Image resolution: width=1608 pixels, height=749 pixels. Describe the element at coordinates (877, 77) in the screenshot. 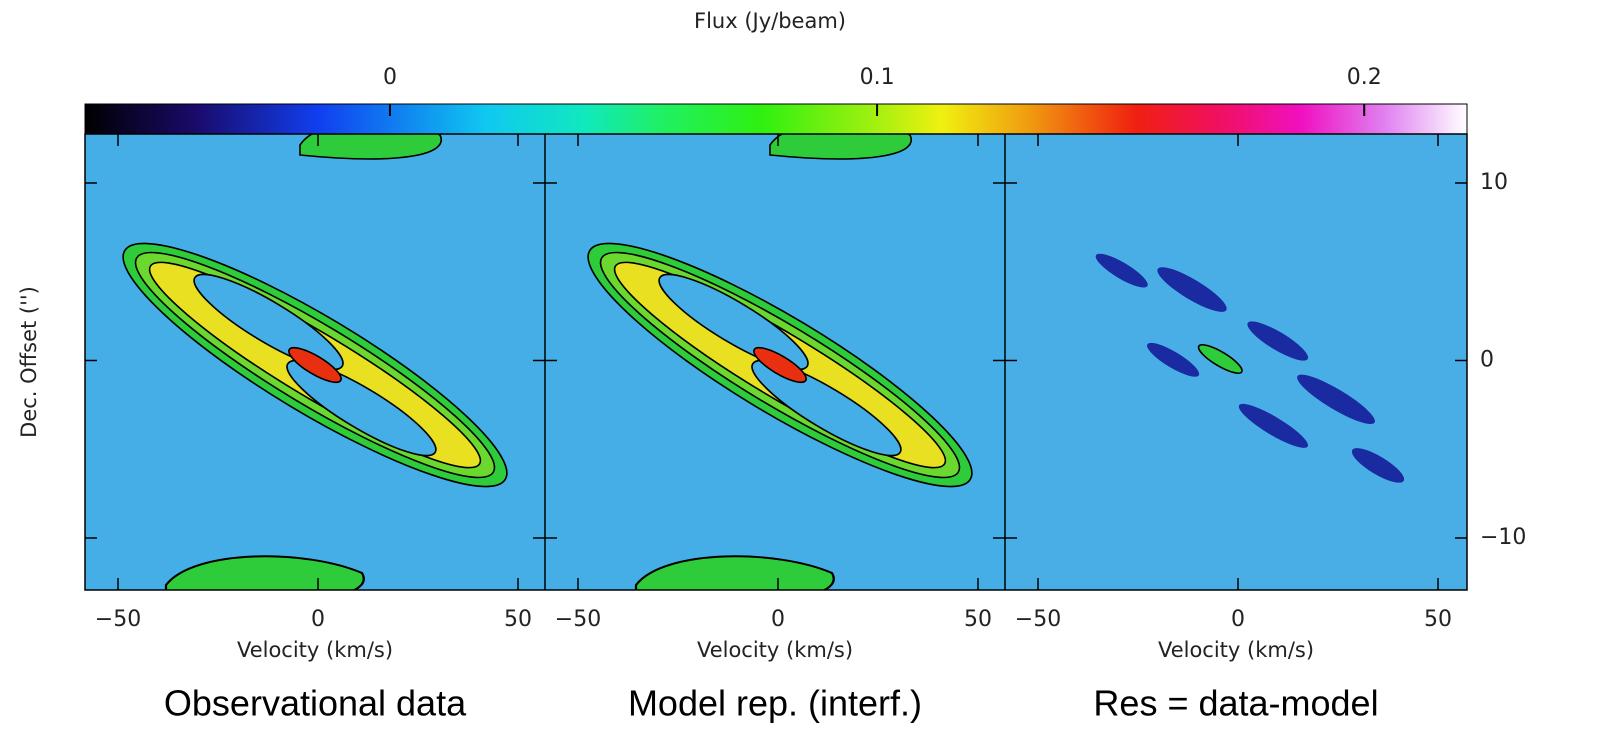

I see `colorbar-tick-label: 0.1` at that location.